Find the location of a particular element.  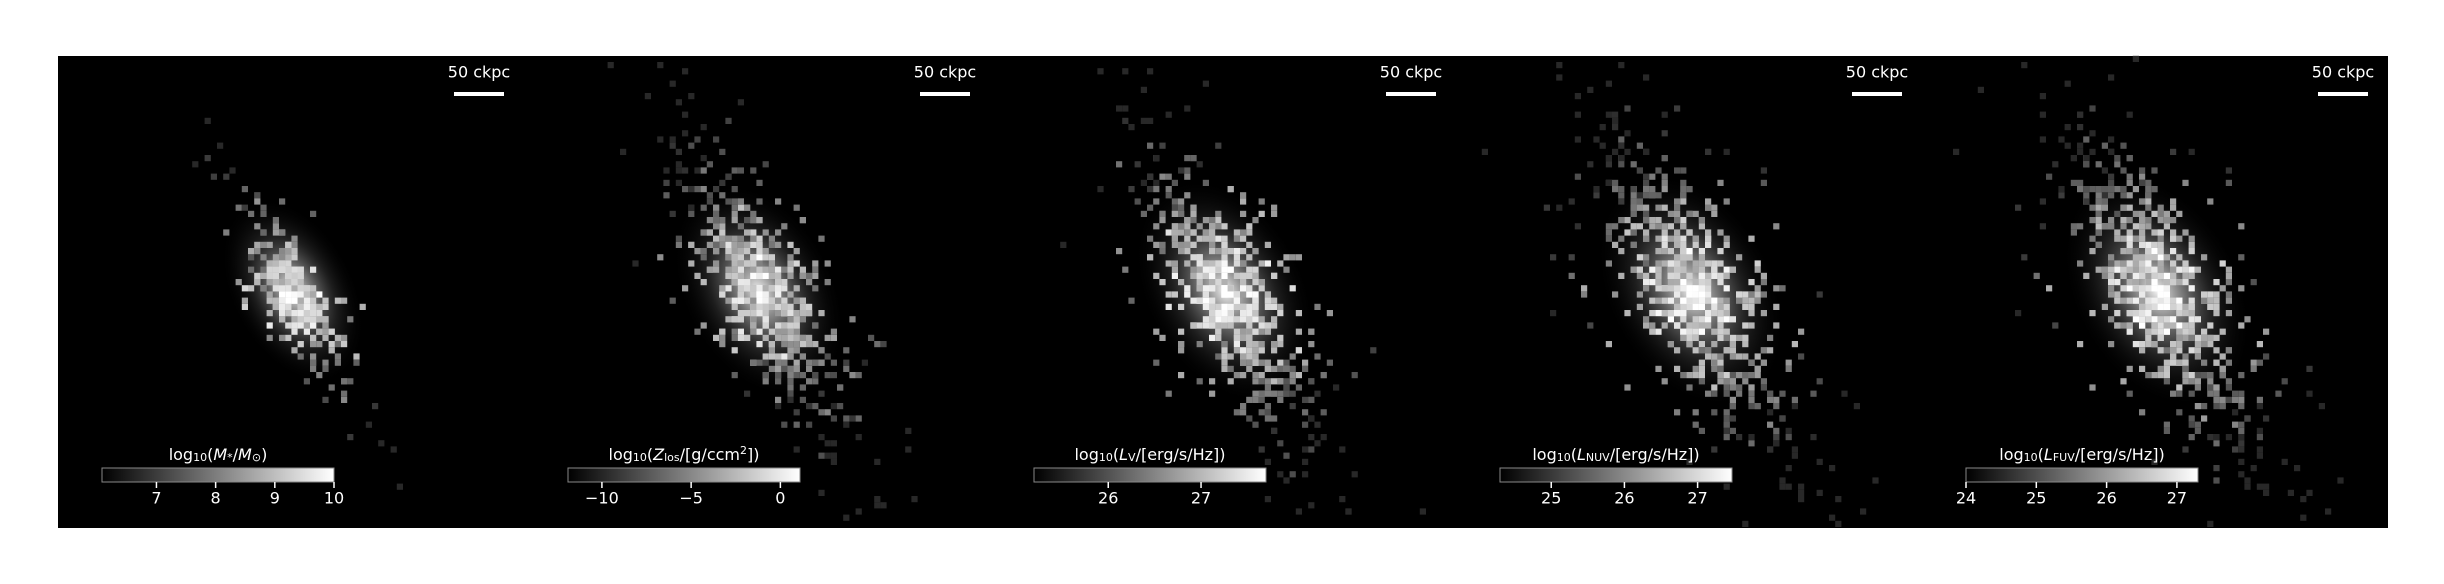

label-part: ( is located at coordinates (650, 454).